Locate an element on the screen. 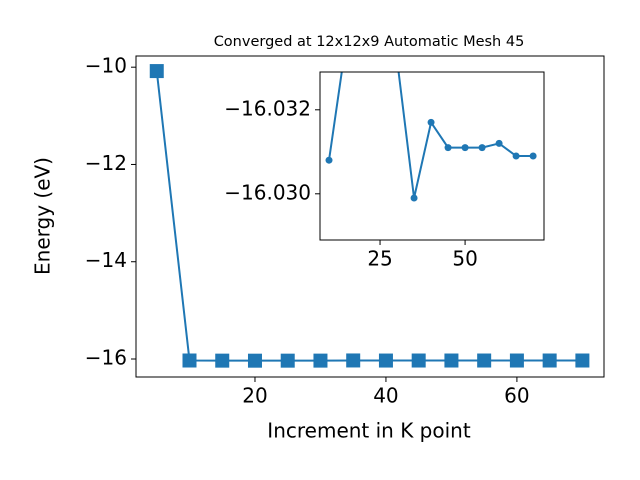 This screenshot has height=480, width=640. axes-frame is located at coordinates (432, 156).